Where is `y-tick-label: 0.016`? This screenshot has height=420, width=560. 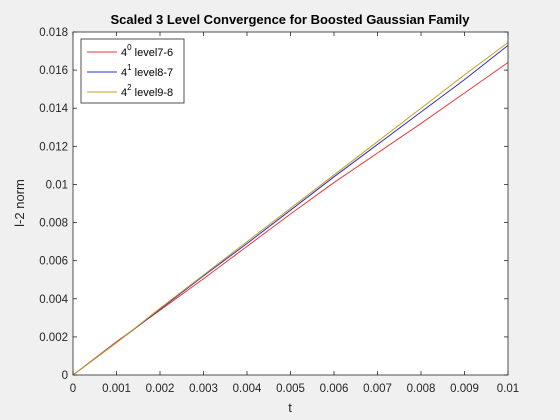 y-tick-label: 0.016 is located at coordinates (53, 71).